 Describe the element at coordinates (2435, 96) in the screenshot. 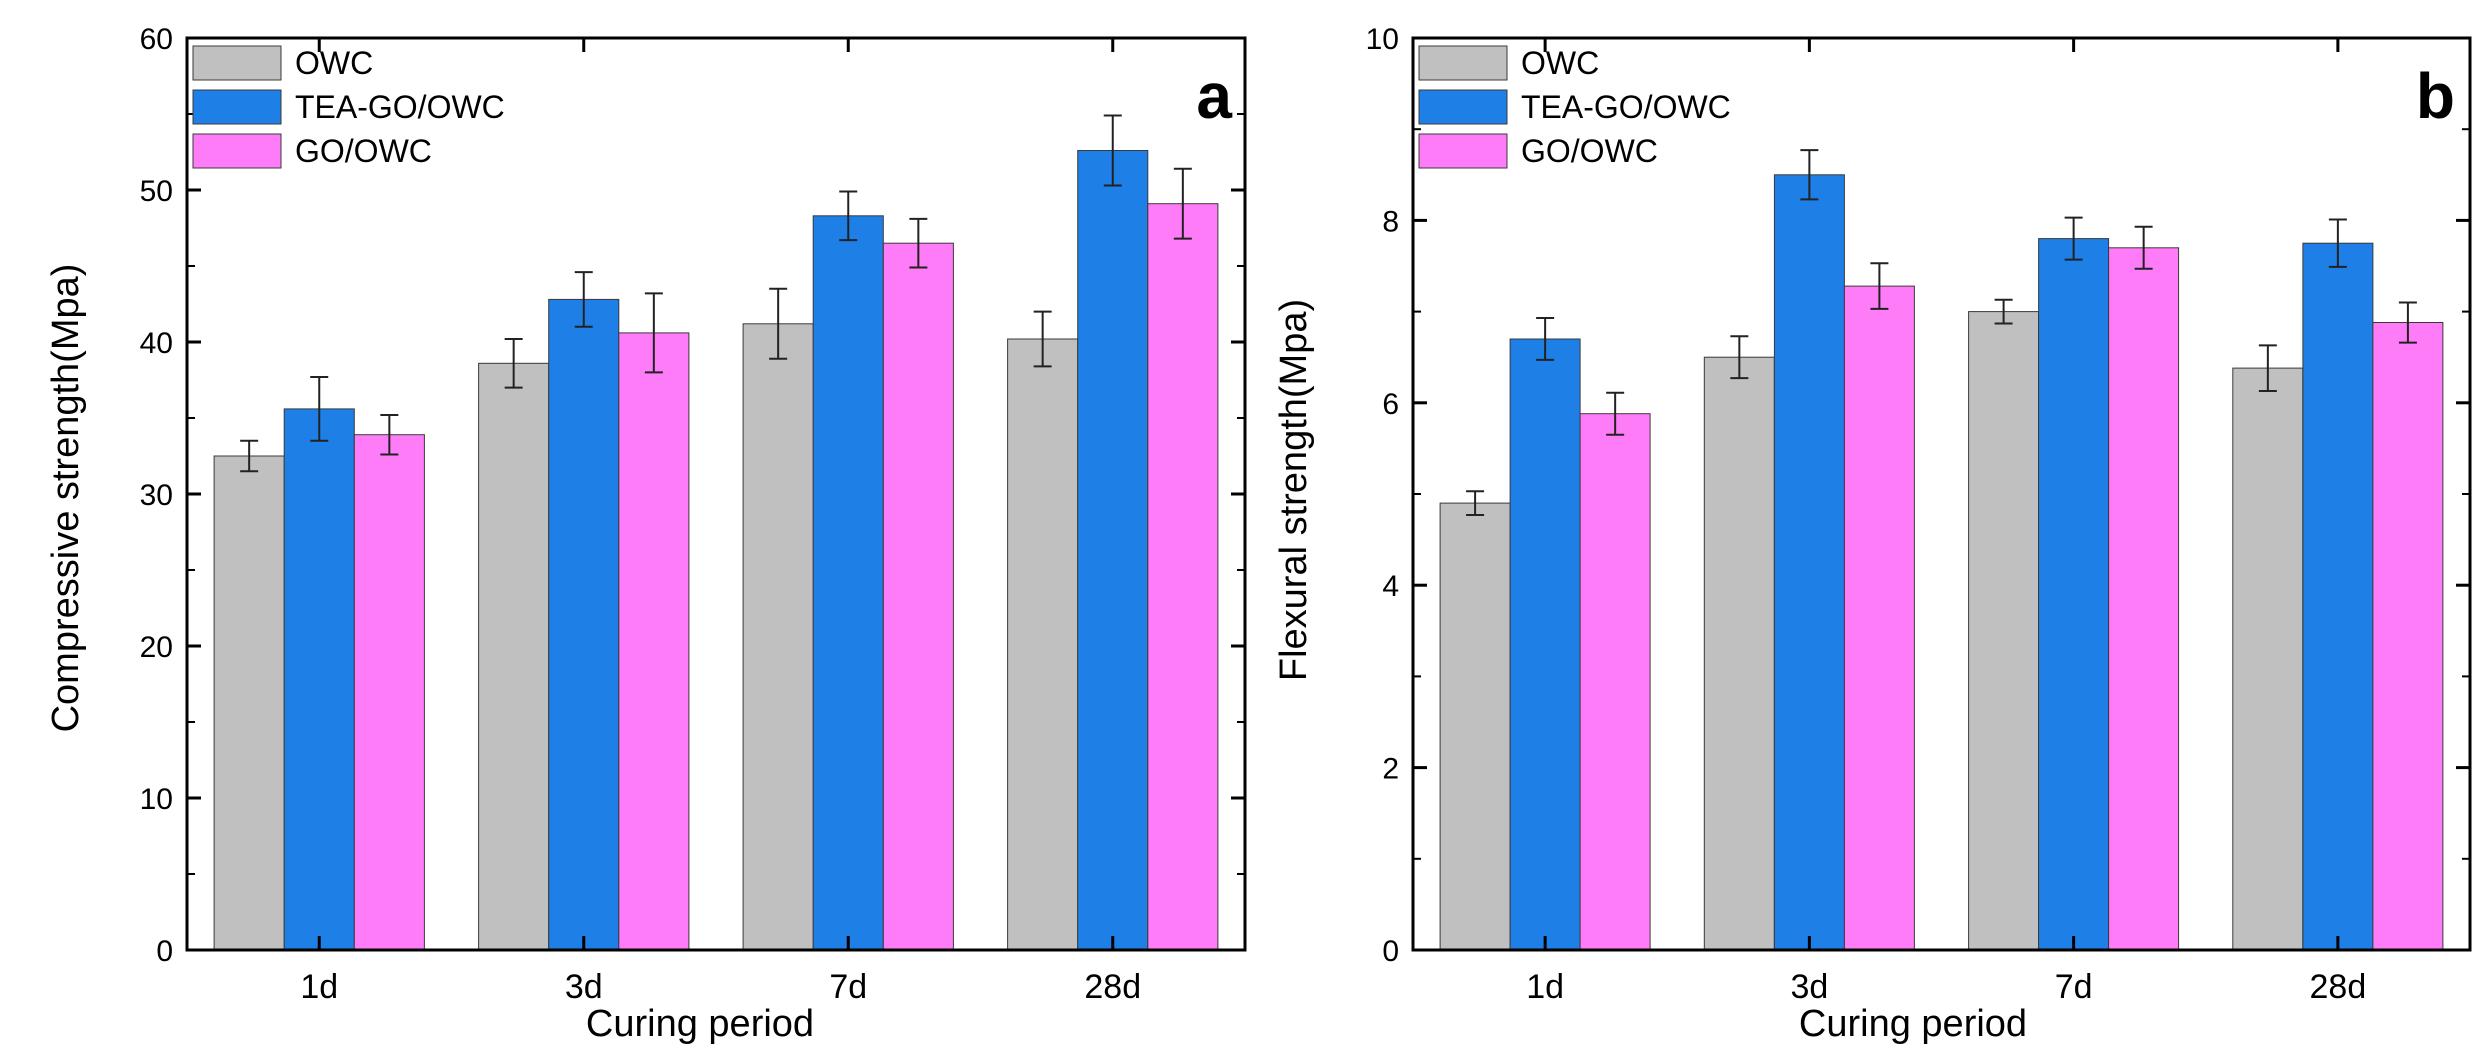

I see `panel-letter-b: b` at that location.